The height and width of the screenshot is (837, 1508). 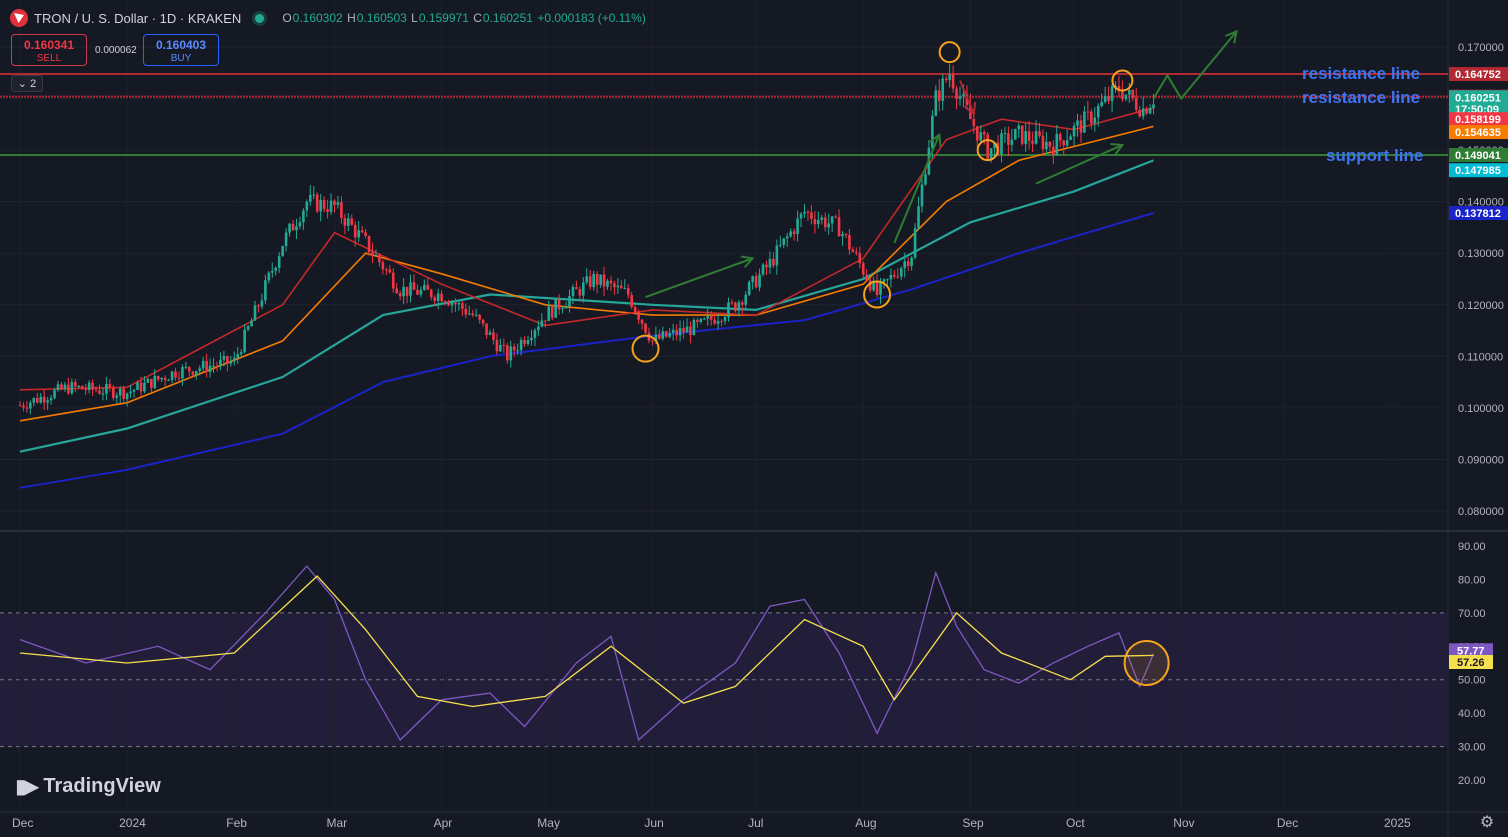 I want to click on sell-button: 0.160341 SELL, so click(x=49, y=50).